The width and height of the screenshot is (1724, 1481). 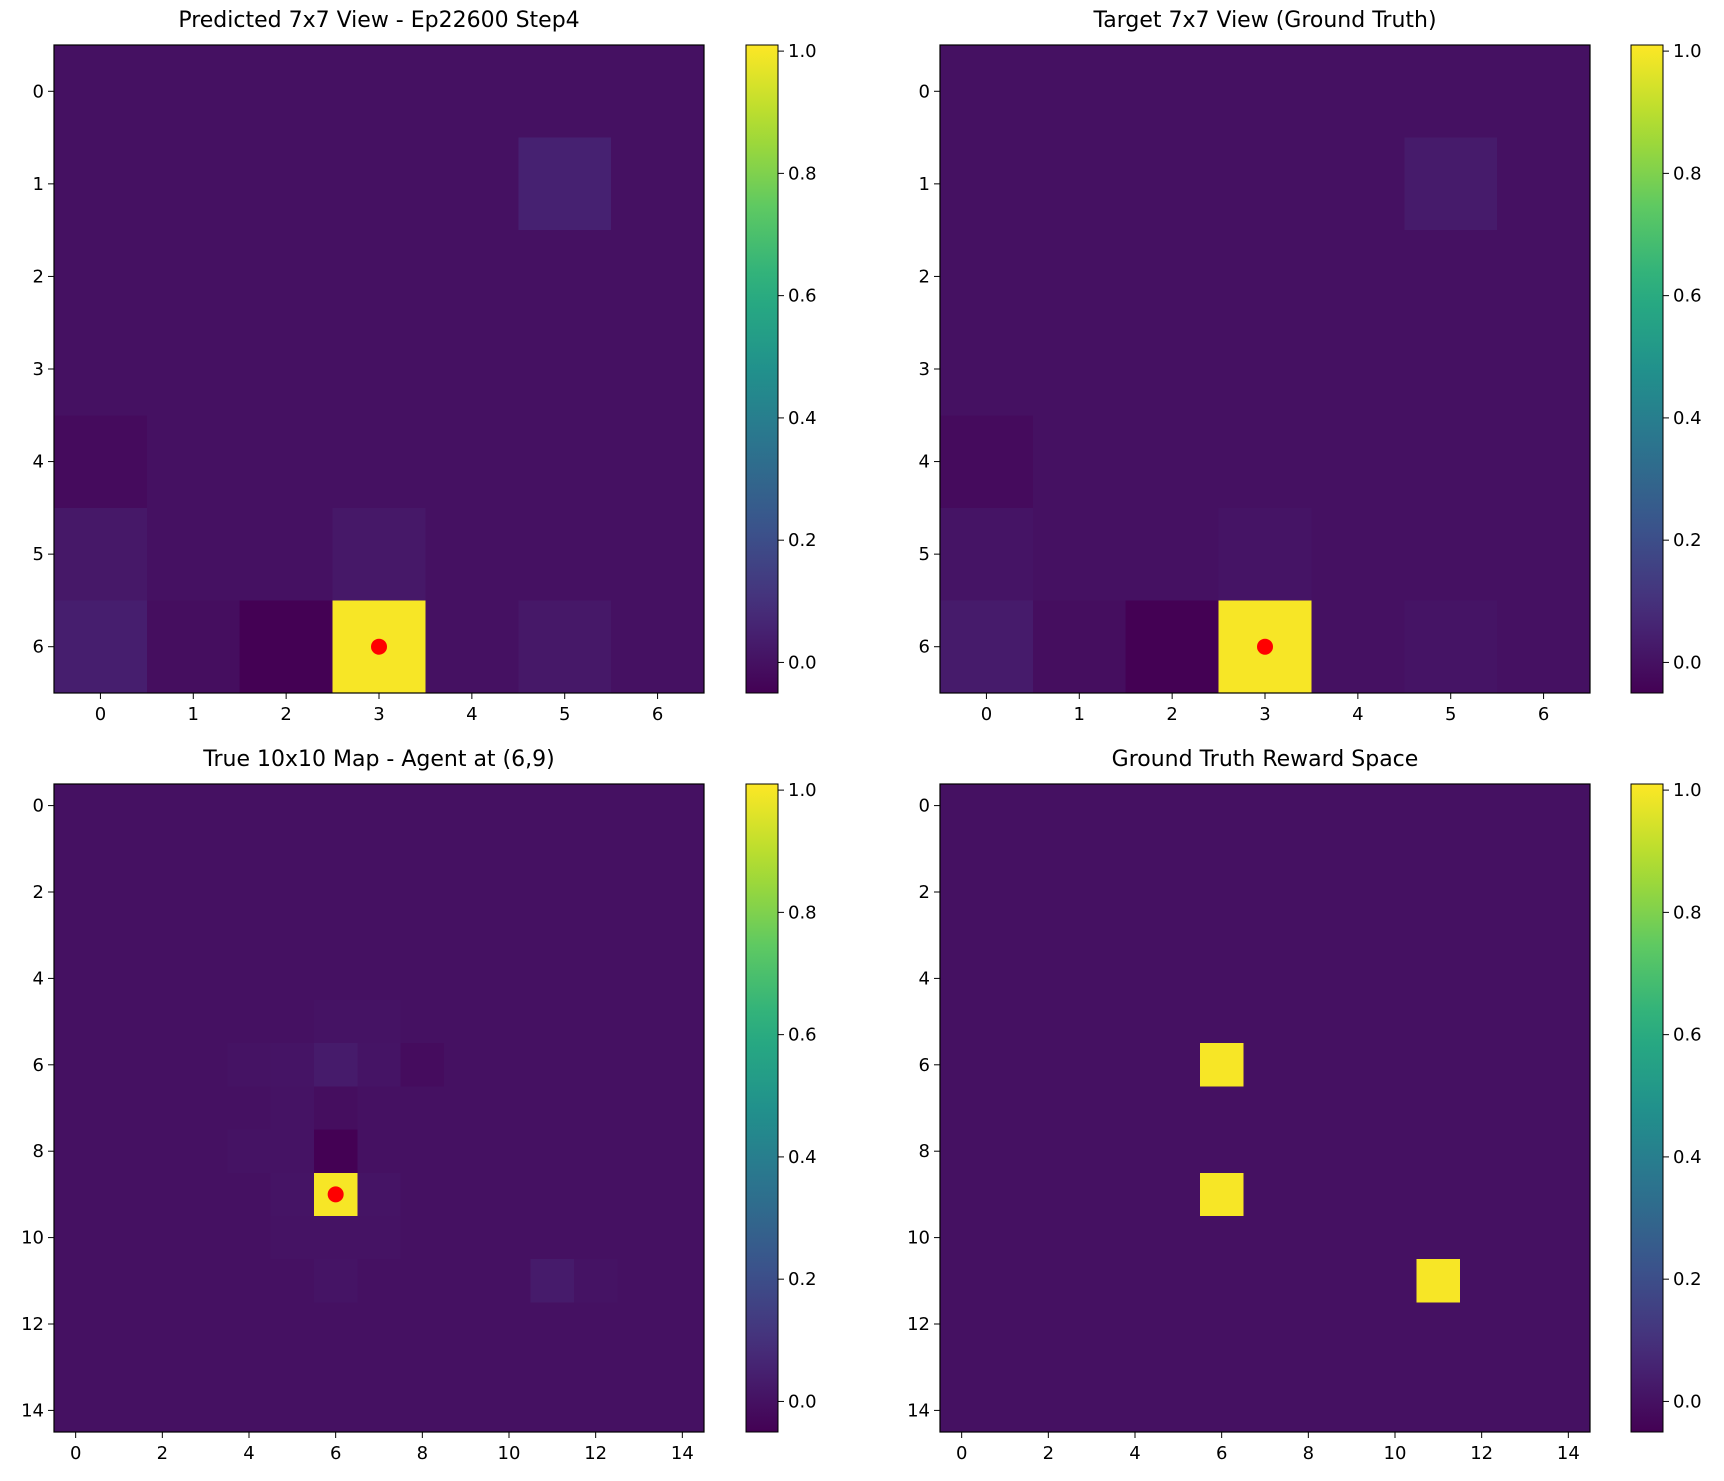 What do you see at coordinates (1048, 1453) in the screenshot?
I see `x-tick-label: 2` at bounding box center [1048, 1453].